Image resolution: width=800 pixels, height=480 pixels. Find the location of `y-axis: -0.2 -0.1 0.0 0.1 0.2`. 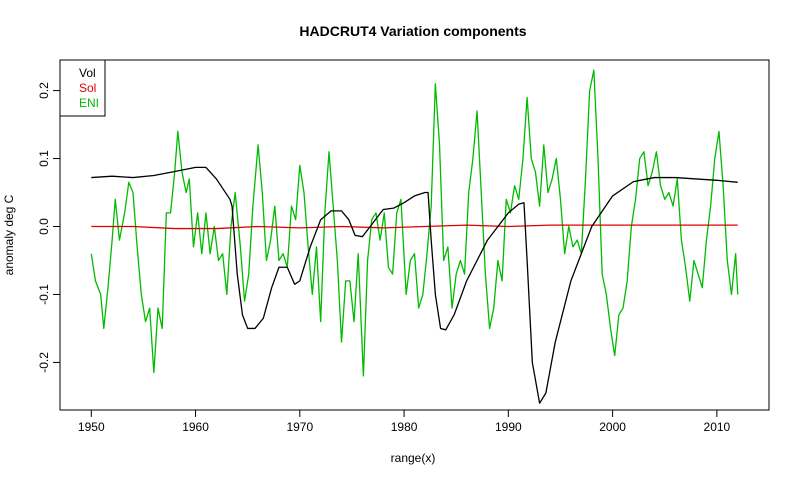

y-axis: -0.2 -0.1 0.0 0.1 0.2 is located at coordinates (49, 227).